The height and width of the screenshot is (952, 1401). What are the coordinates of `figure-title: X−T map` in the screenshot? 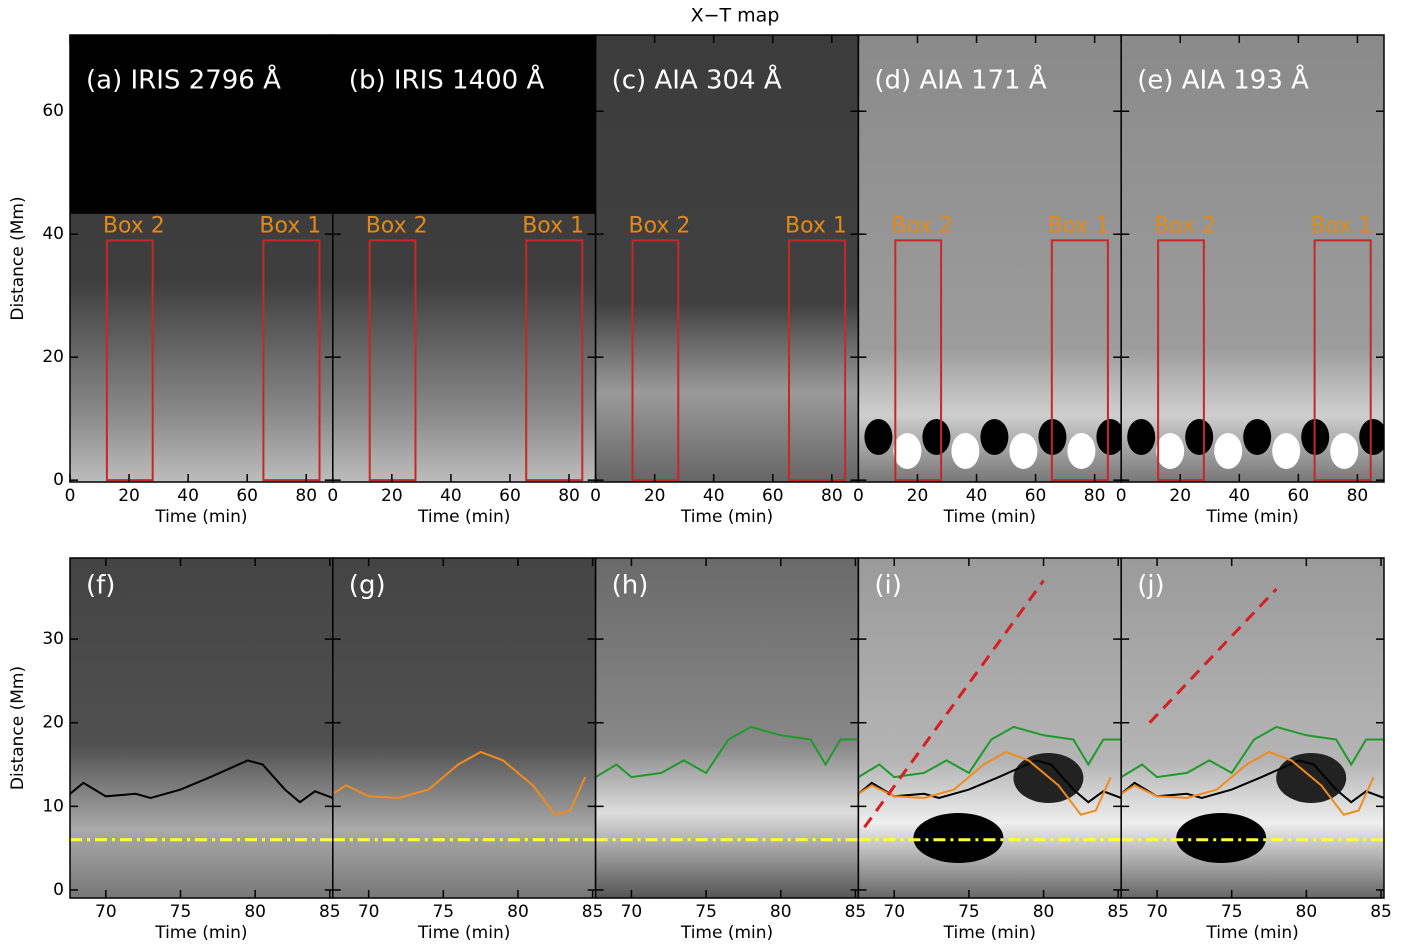 It's located at (735, 16).